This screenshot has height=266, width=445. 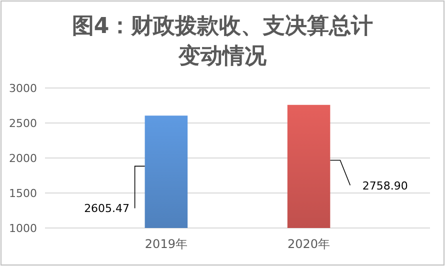 I want to click on y-tick-label: 1000, so click(x=23, y=228).